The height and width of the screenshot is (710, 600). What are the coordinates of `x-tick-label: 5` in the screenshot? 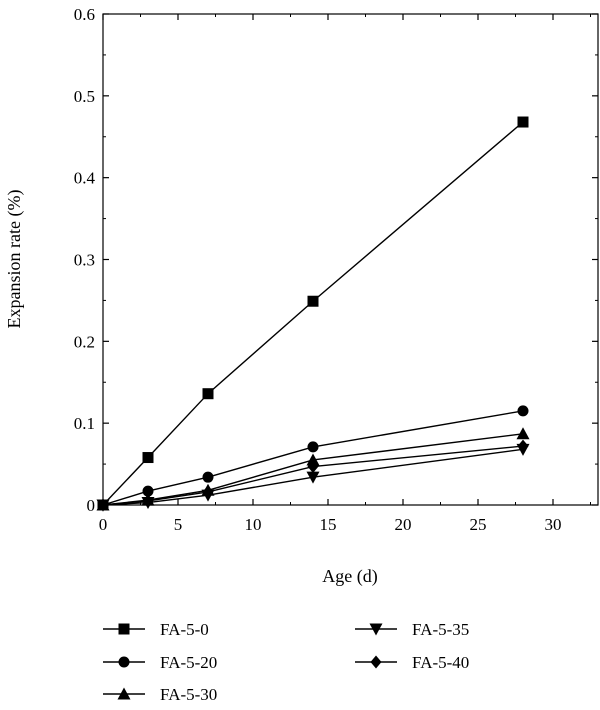 It's located at (178, 524).